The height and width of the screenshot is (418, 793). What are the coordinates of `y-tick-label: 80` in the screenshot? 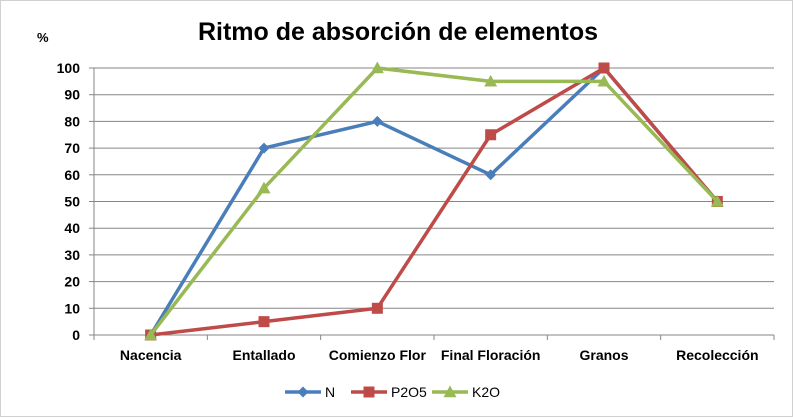 It's located at (72, 121).